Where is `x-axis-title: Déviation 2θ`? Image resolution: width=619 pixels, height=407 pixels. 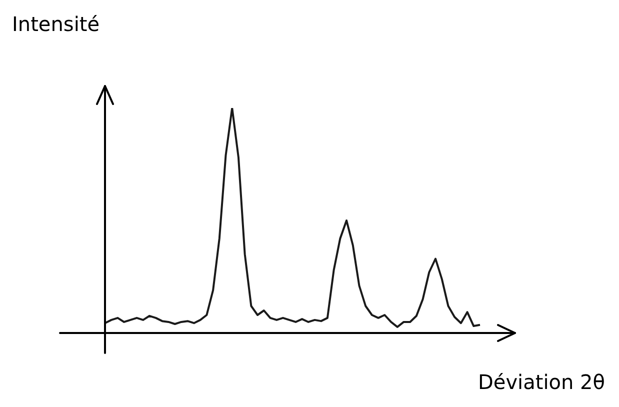 x-axis-title: Déviation 2θ is located at coordinates (541, 382).